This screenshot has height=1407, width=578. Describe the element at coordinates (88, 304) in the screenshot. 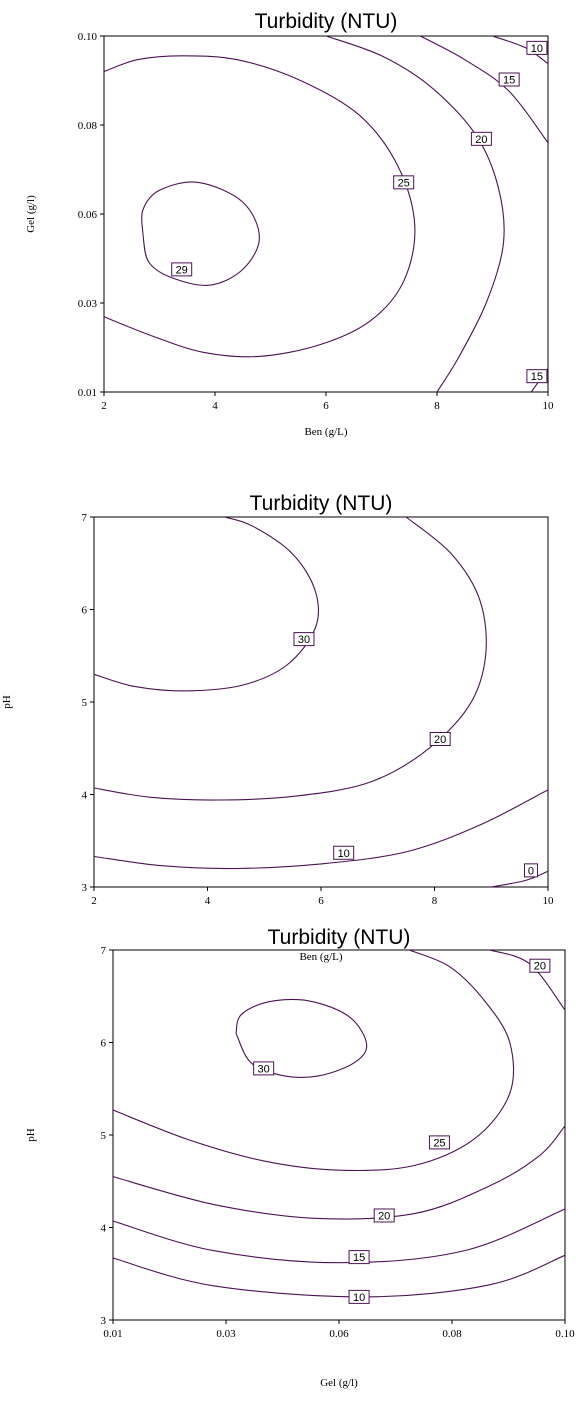

I see `y-tick-label: 0.03` at that location.